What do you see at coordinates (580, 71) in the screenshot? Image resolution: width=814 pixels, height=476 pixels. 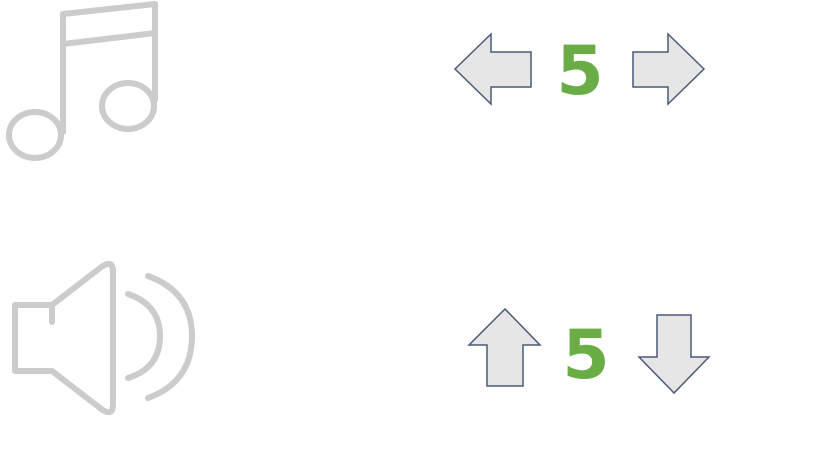 I see `music-value-label: 5` at bounding box center [580, 71].